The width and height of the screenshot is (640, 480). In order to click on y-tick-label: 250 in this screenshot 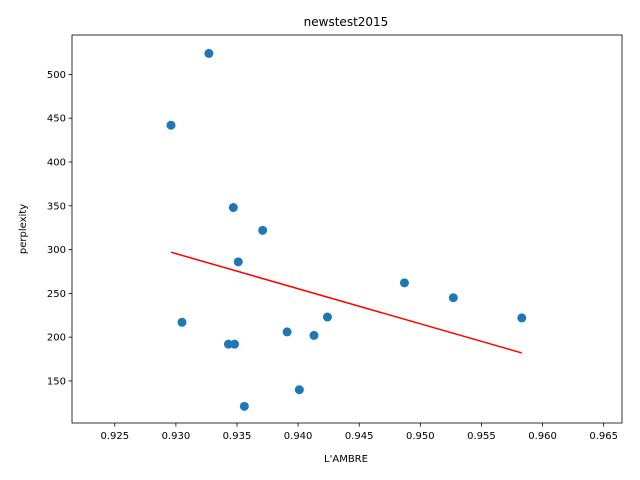, I will do `click(56, 294)`.